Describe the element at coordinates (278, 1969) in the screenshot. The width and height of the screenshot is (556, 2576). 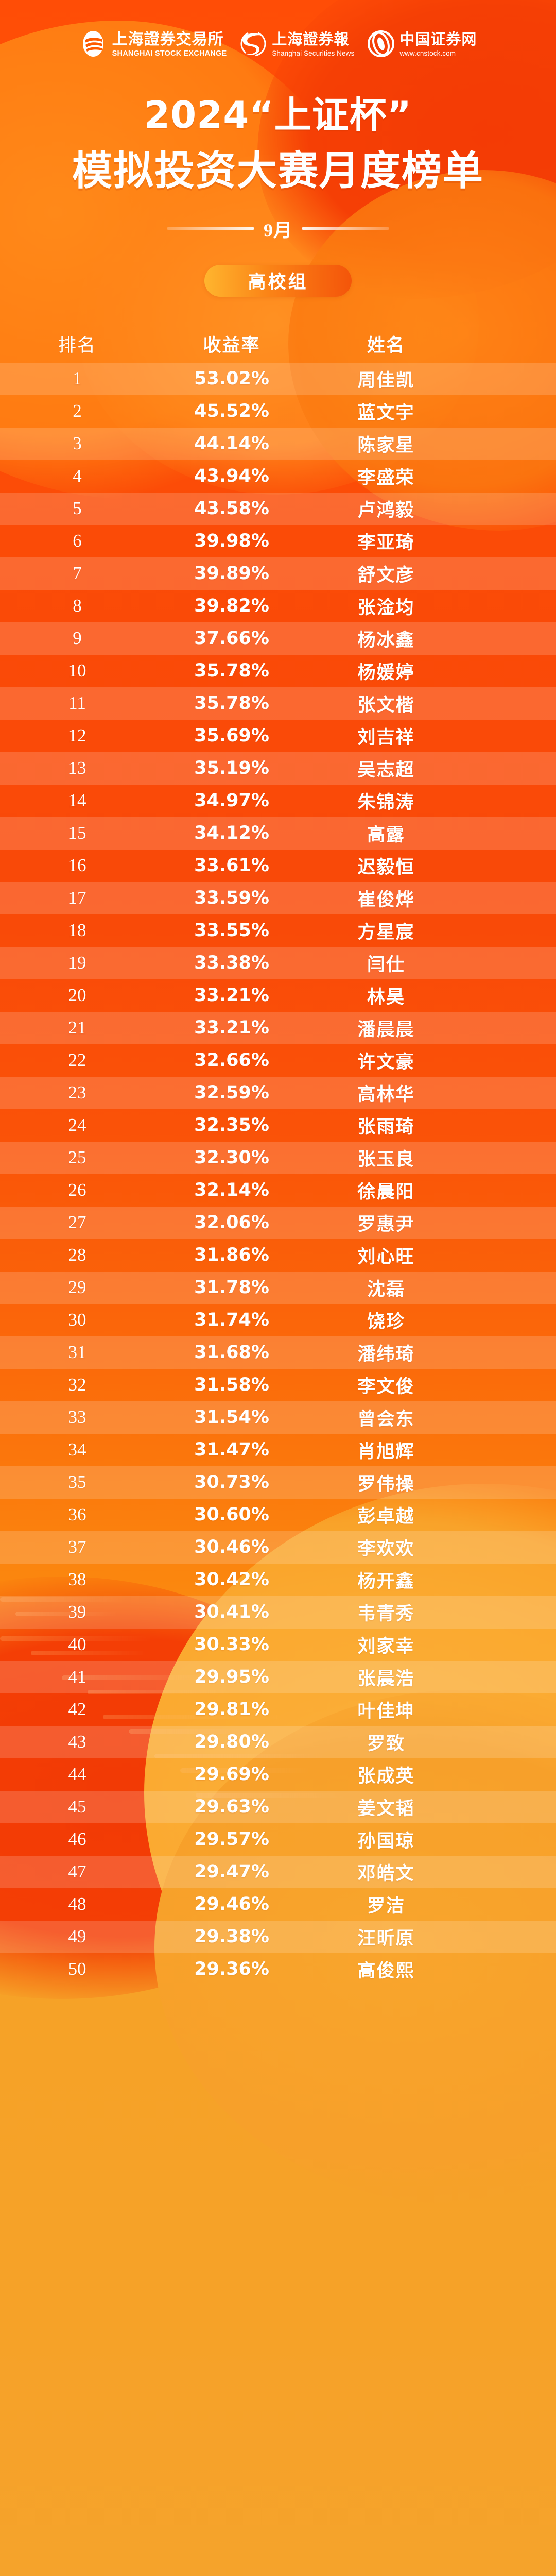
I see `table-row: 50 29.36% 高俊熙` at that location.